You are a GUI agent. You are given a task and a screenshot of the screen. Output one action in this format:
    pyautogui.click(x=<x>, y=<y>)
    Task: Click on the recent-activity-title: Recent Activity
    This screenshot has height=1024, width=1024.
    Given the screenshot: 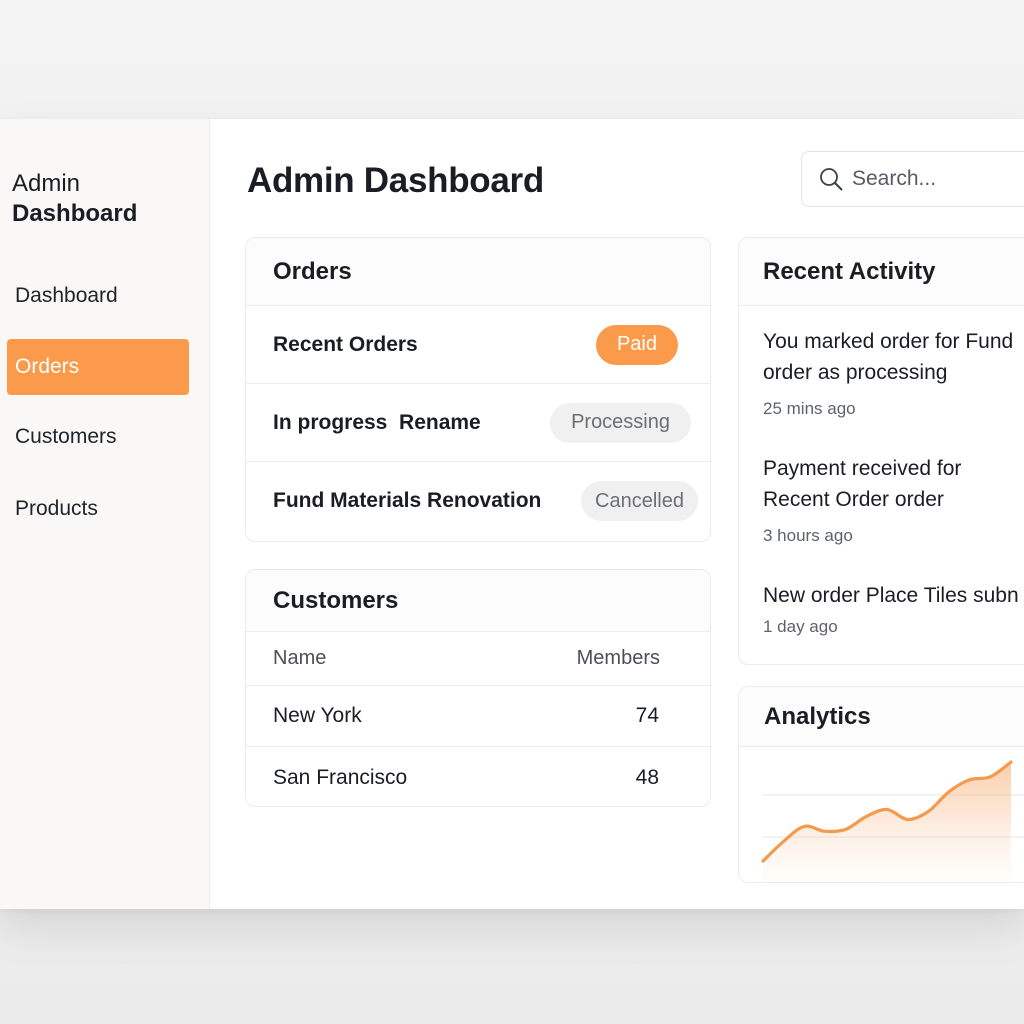 What is the action you would take?
    pyautogui.click(x=881, y=272)
    